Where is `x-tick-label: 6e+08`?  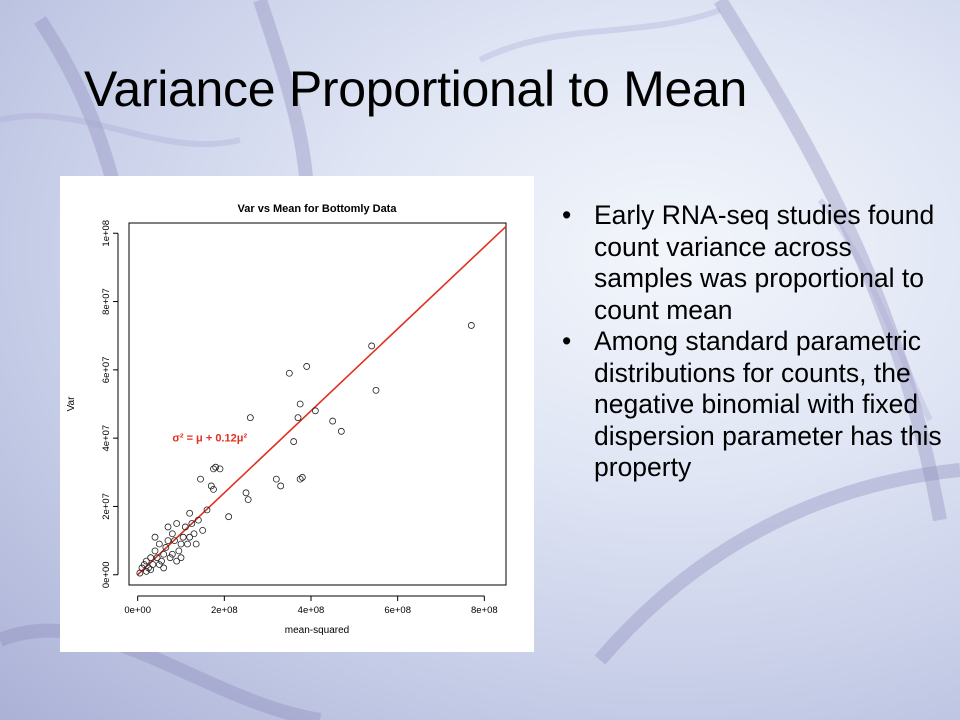 x-tick-label: 6e+08 is located at coordinates (397, 610).